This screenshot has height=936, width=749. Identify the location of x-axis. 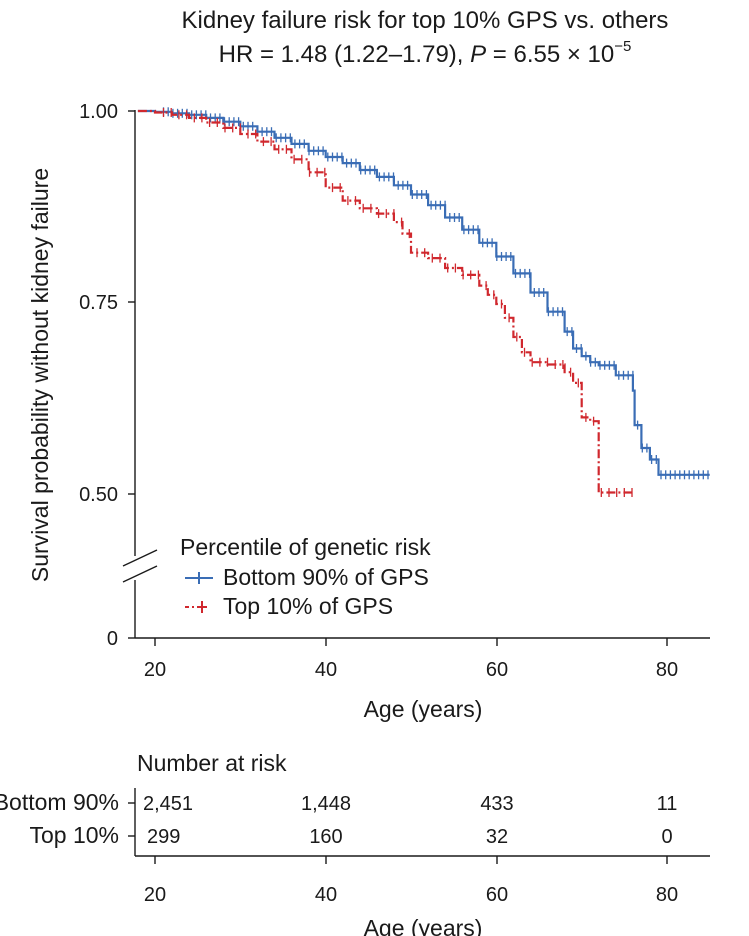
(422, 641).